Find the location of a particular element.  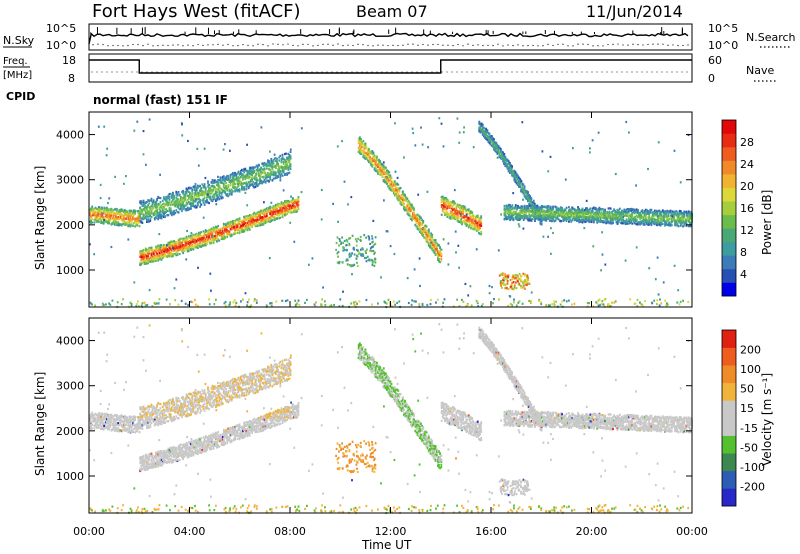

cpid-label: CPID is located at coordinates (20, 96).